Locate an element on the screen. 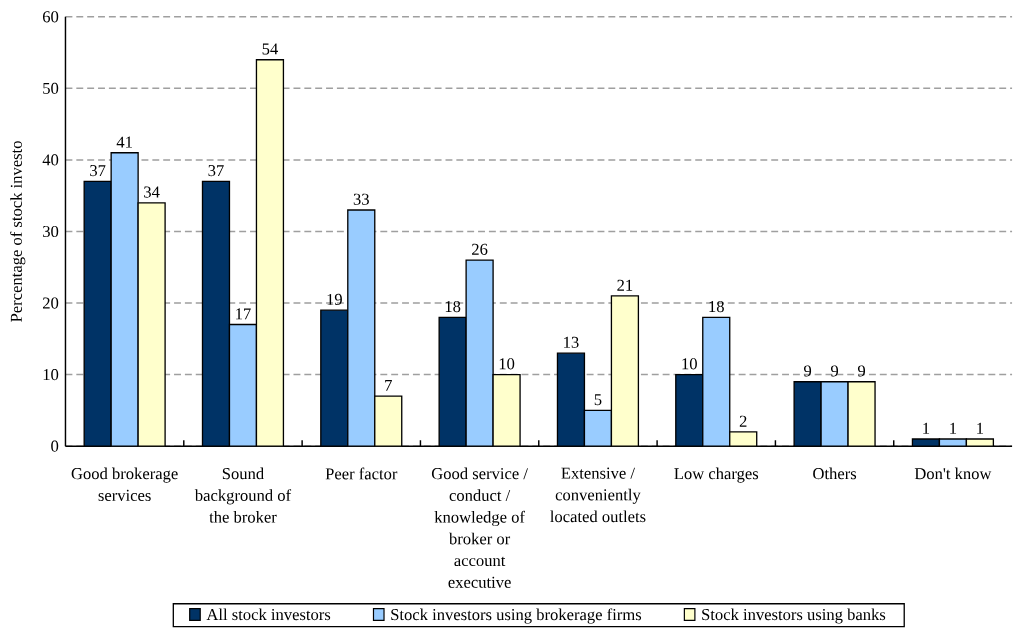  legend-label: Stock investors using brokerage firms is located at coordinates (516, 616).